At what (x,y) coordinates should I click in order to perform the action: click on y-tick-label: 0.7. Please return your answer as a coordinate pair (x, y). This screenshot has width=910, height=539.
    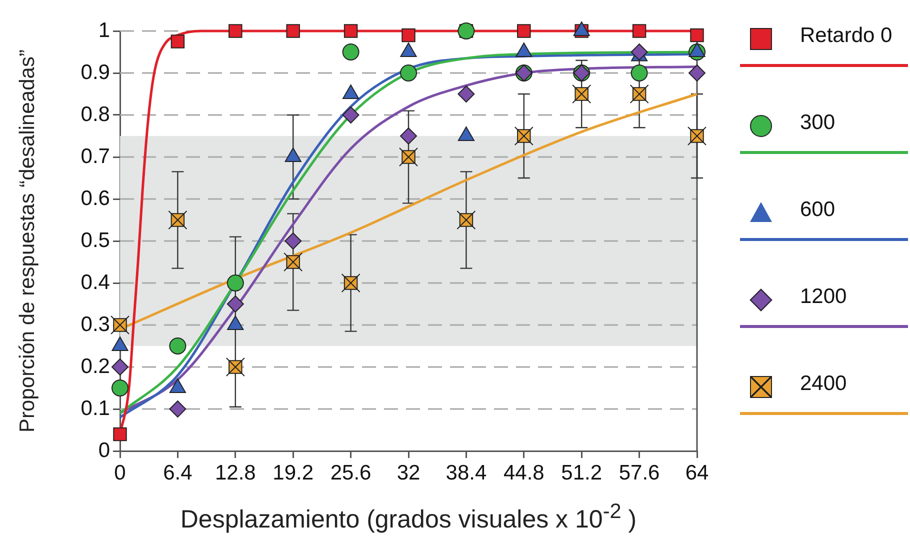
    Looking at the image, I should click on (95, 156).